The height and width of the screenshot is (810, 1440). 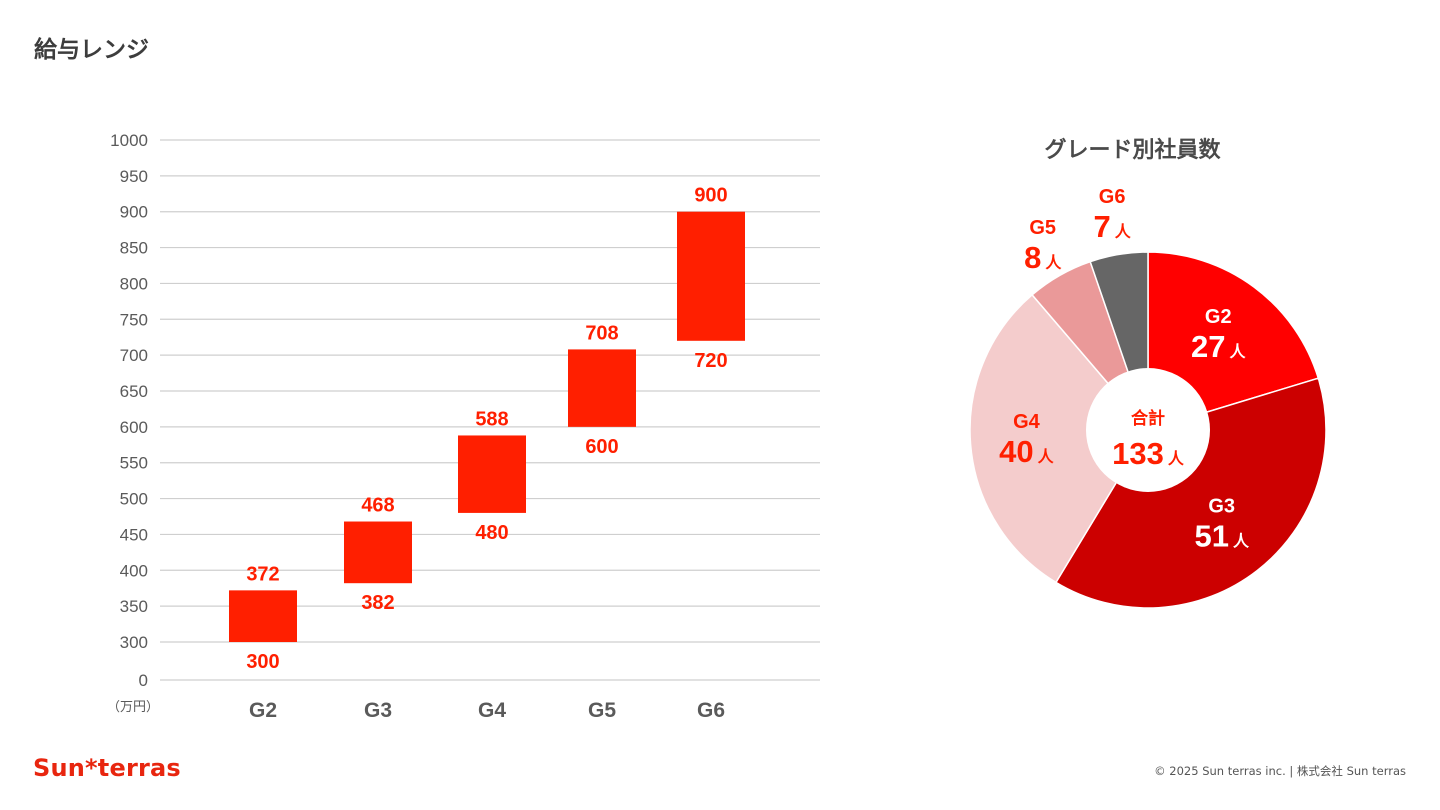 What do you see at coordinates (133, 707) in the screenshot?
I see `y-unit-label: （万円）` at bounding box center [133, 707].